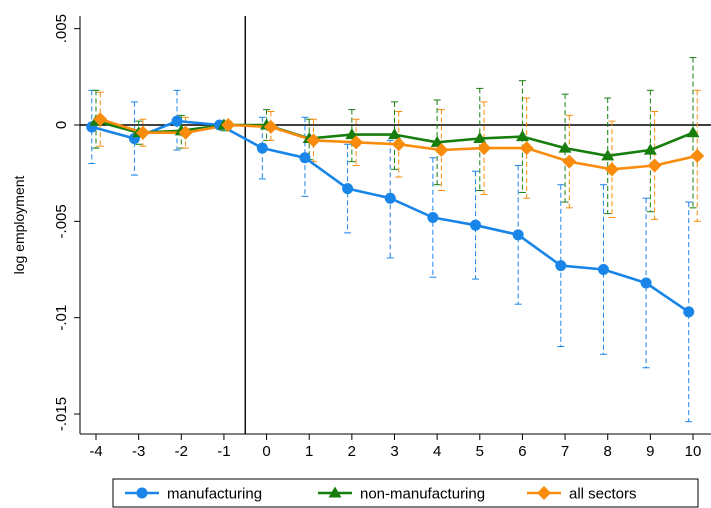 This screenshot has width=711, height=508. What do you see at coordinates (608, 451) in the screenshot?
I see `x-tick-label: 8` at bounding box center [608, 451].